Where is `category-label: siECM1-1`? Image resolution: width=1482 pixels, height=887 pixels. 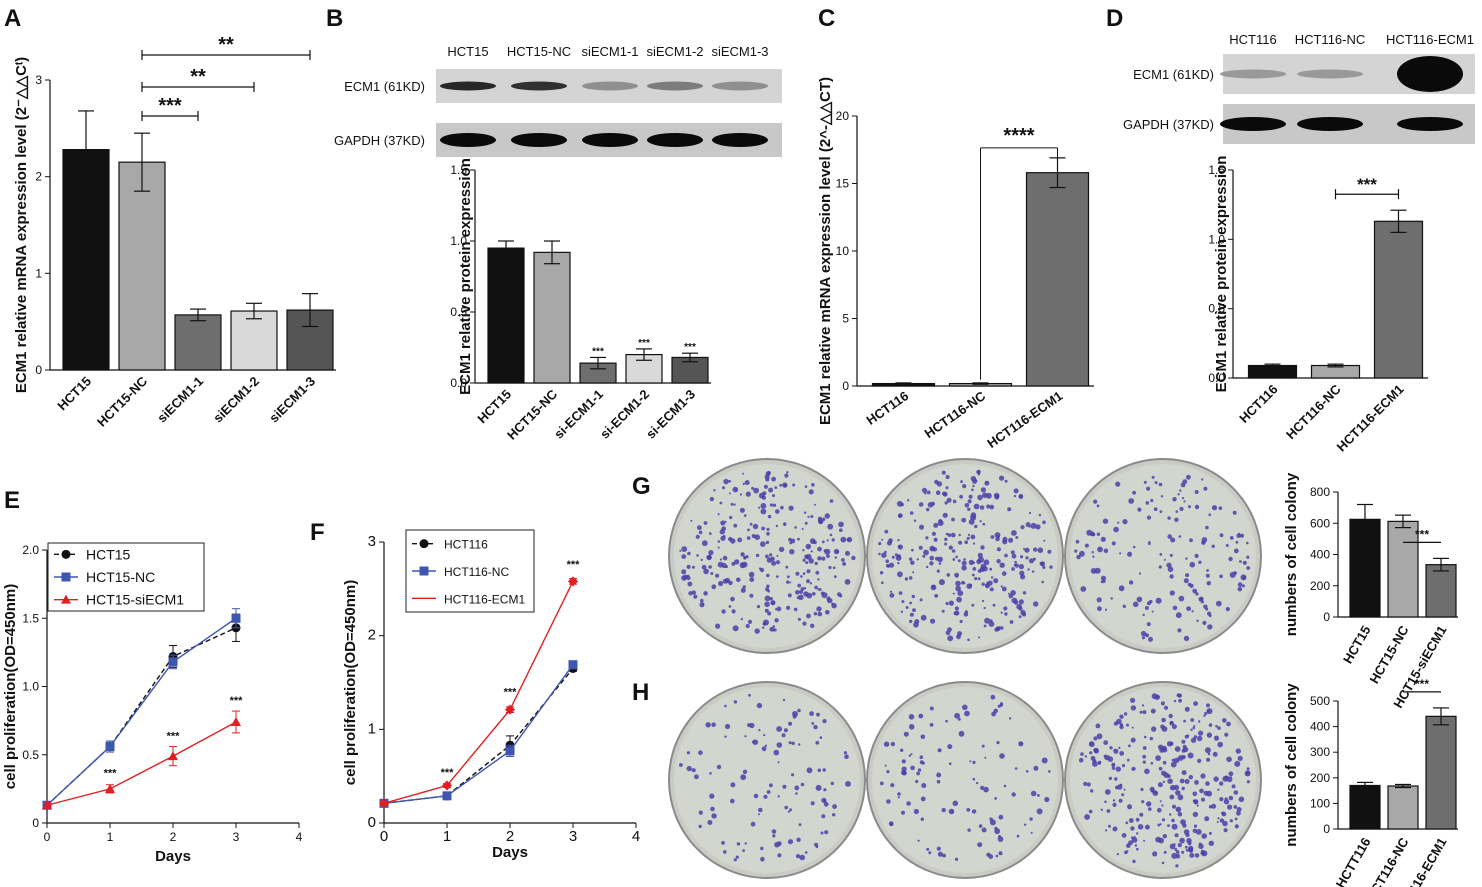 category-label: siECM1-1 is located at coordinates (180, 400).